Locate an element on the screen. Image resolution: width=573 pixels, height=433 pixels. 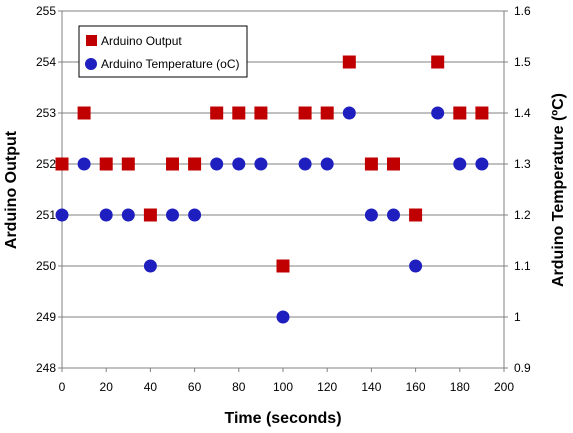
x-tick-label: 60 is located at coordinates (195, 387).